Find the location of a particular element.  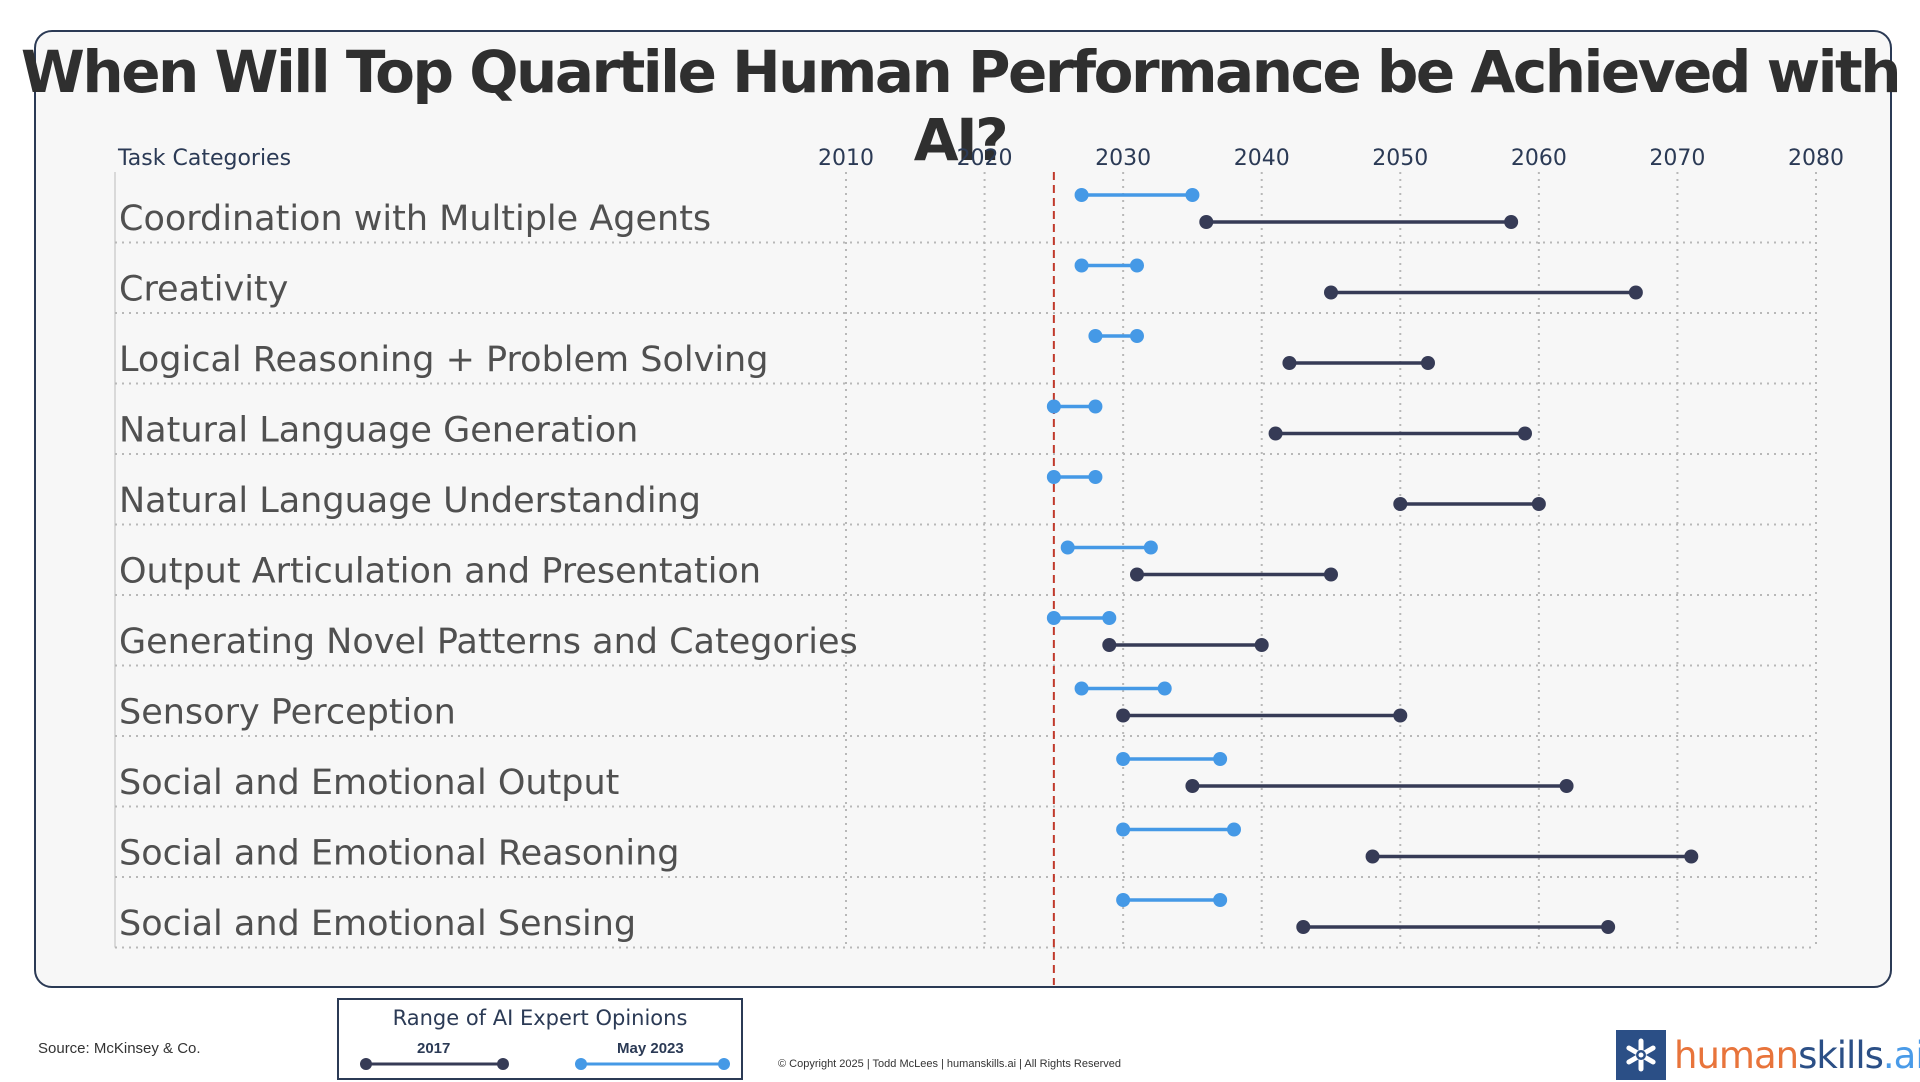

legend-label-2023: May 2023 is located at coordinates (650, 1048).